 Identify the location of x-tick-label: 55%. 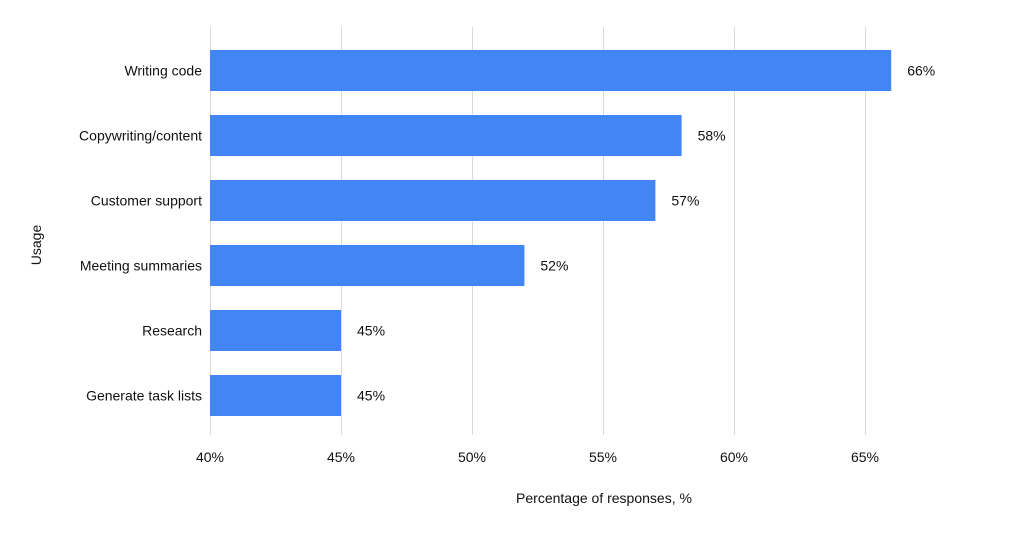
(603, 457).